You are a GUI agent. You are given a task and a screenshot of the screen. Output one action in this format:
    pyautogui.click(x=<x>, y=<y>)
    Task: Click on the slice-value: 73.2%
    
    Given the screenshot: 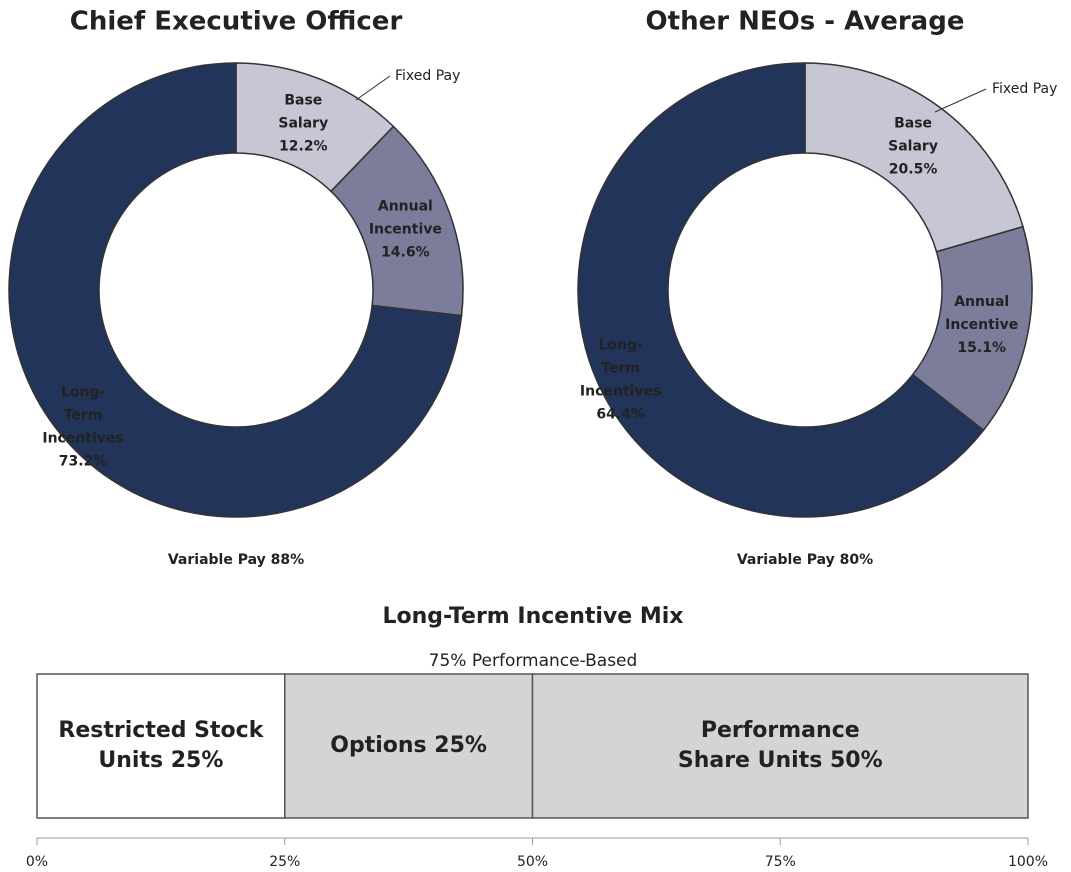 What is the action you would take?
    pyautogui.click(x=83, y=462)
    